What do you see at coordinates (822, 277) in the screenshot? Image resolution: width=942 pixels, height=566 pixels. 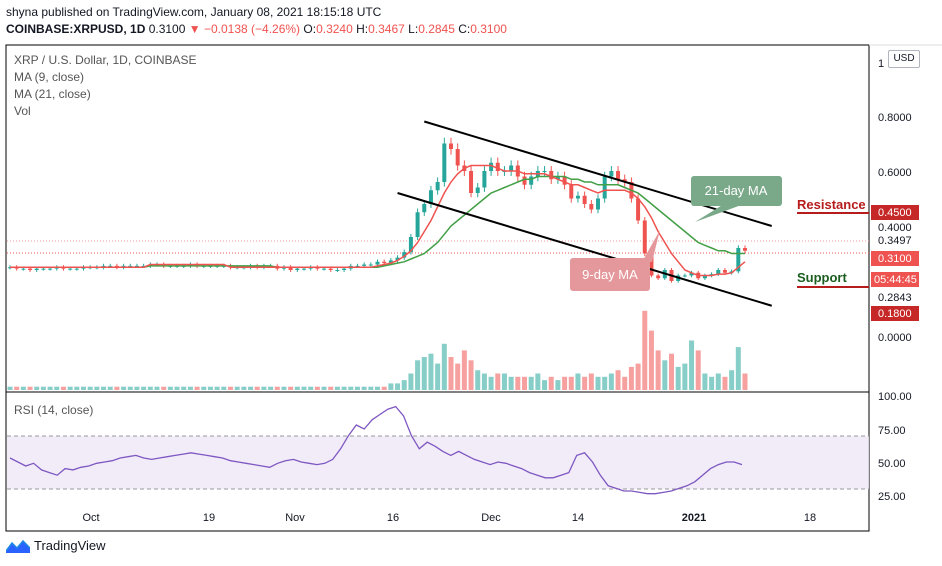 I see `support-label: Support` at bounding box center [822, 277].